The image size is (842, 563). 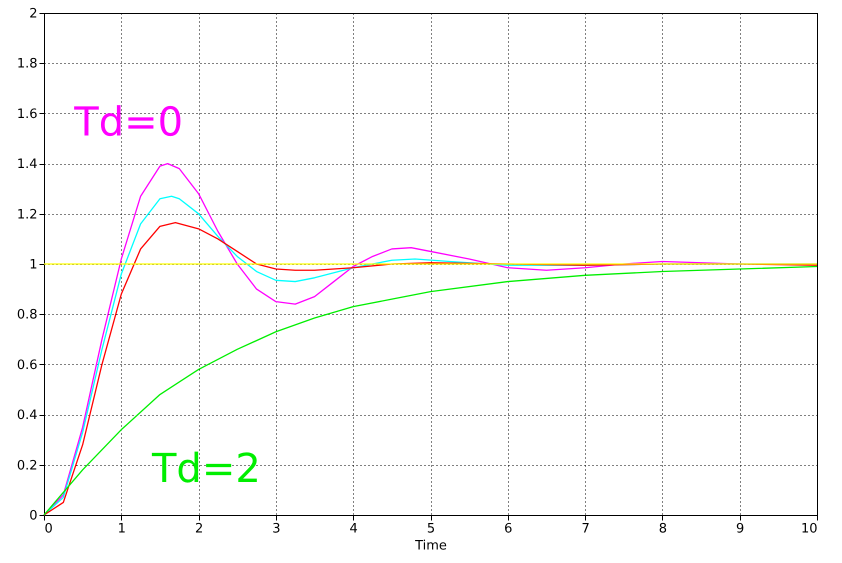 I want to click on x-tick-label: 10, so click(x=809, y=529).